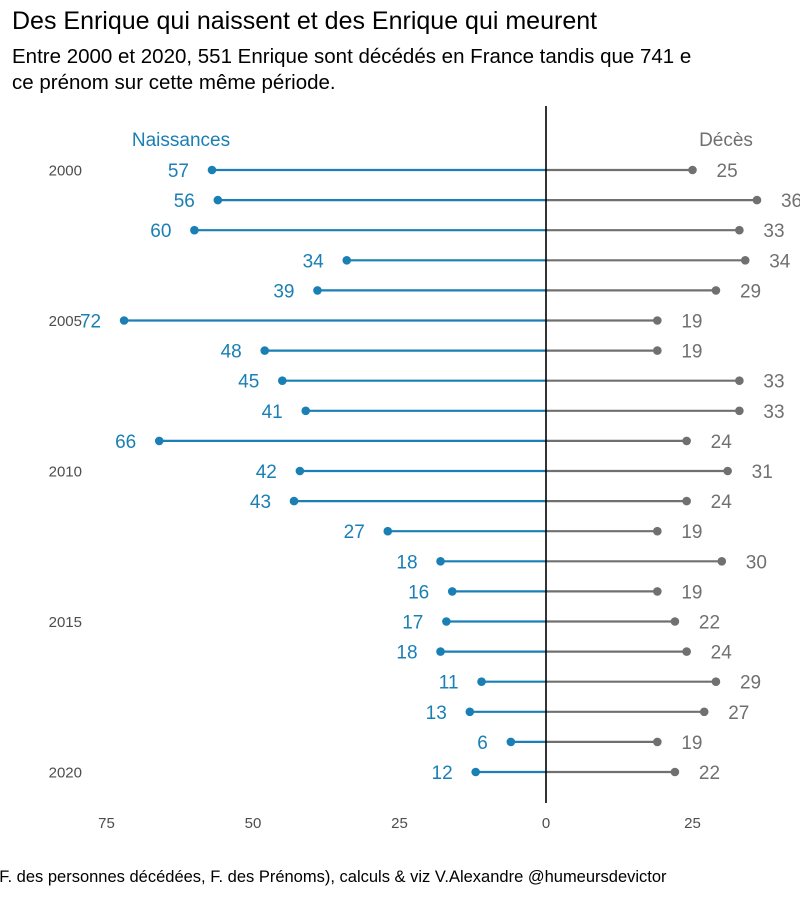 This screenshot has width=800, height=900. I want to click on x-tick-label: 75, so click(106, 823).